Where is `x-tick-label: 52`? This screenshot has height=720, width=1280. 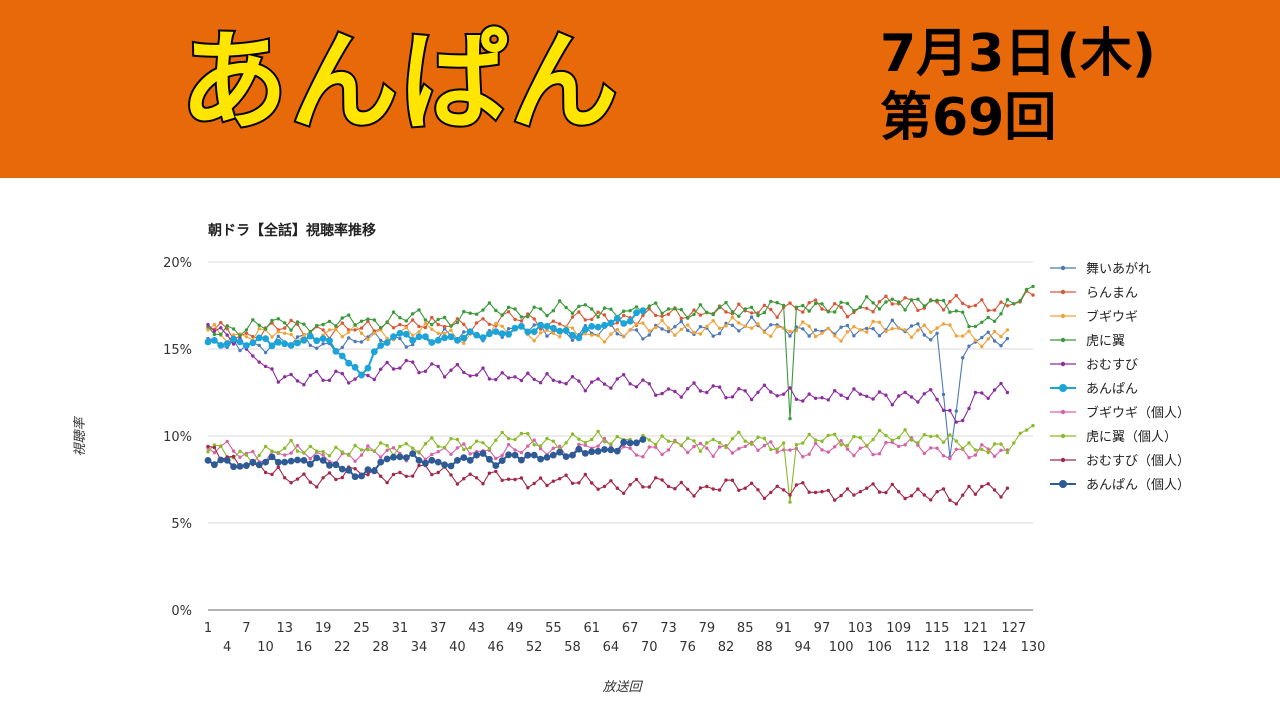 x-tick-label: 52 is located at coordinates (534, 647).